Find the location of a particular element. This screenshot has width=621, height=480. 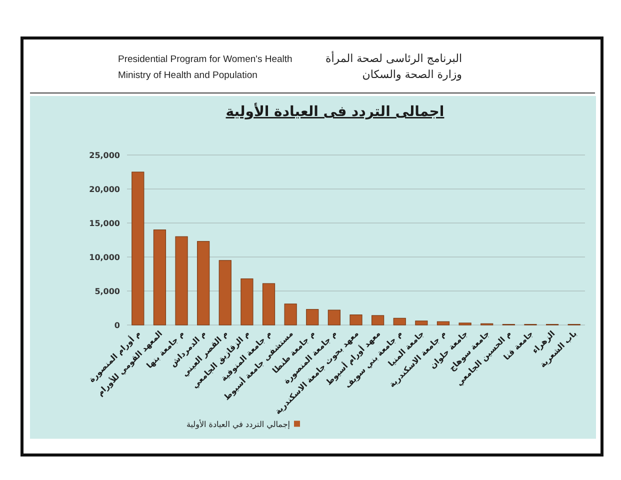

y-tick-label: 10,000 is located at coordinates (104, 257).